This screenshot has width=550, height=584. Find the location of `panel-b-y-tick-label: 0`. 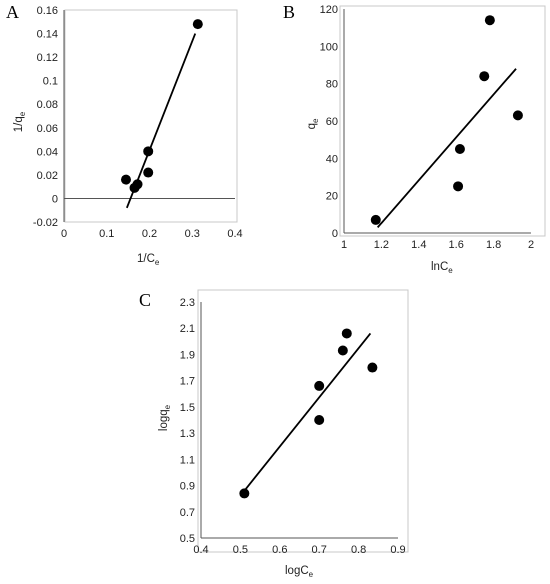

panel-b-y-tick-label: 0 is located at coordinates (335, 234).